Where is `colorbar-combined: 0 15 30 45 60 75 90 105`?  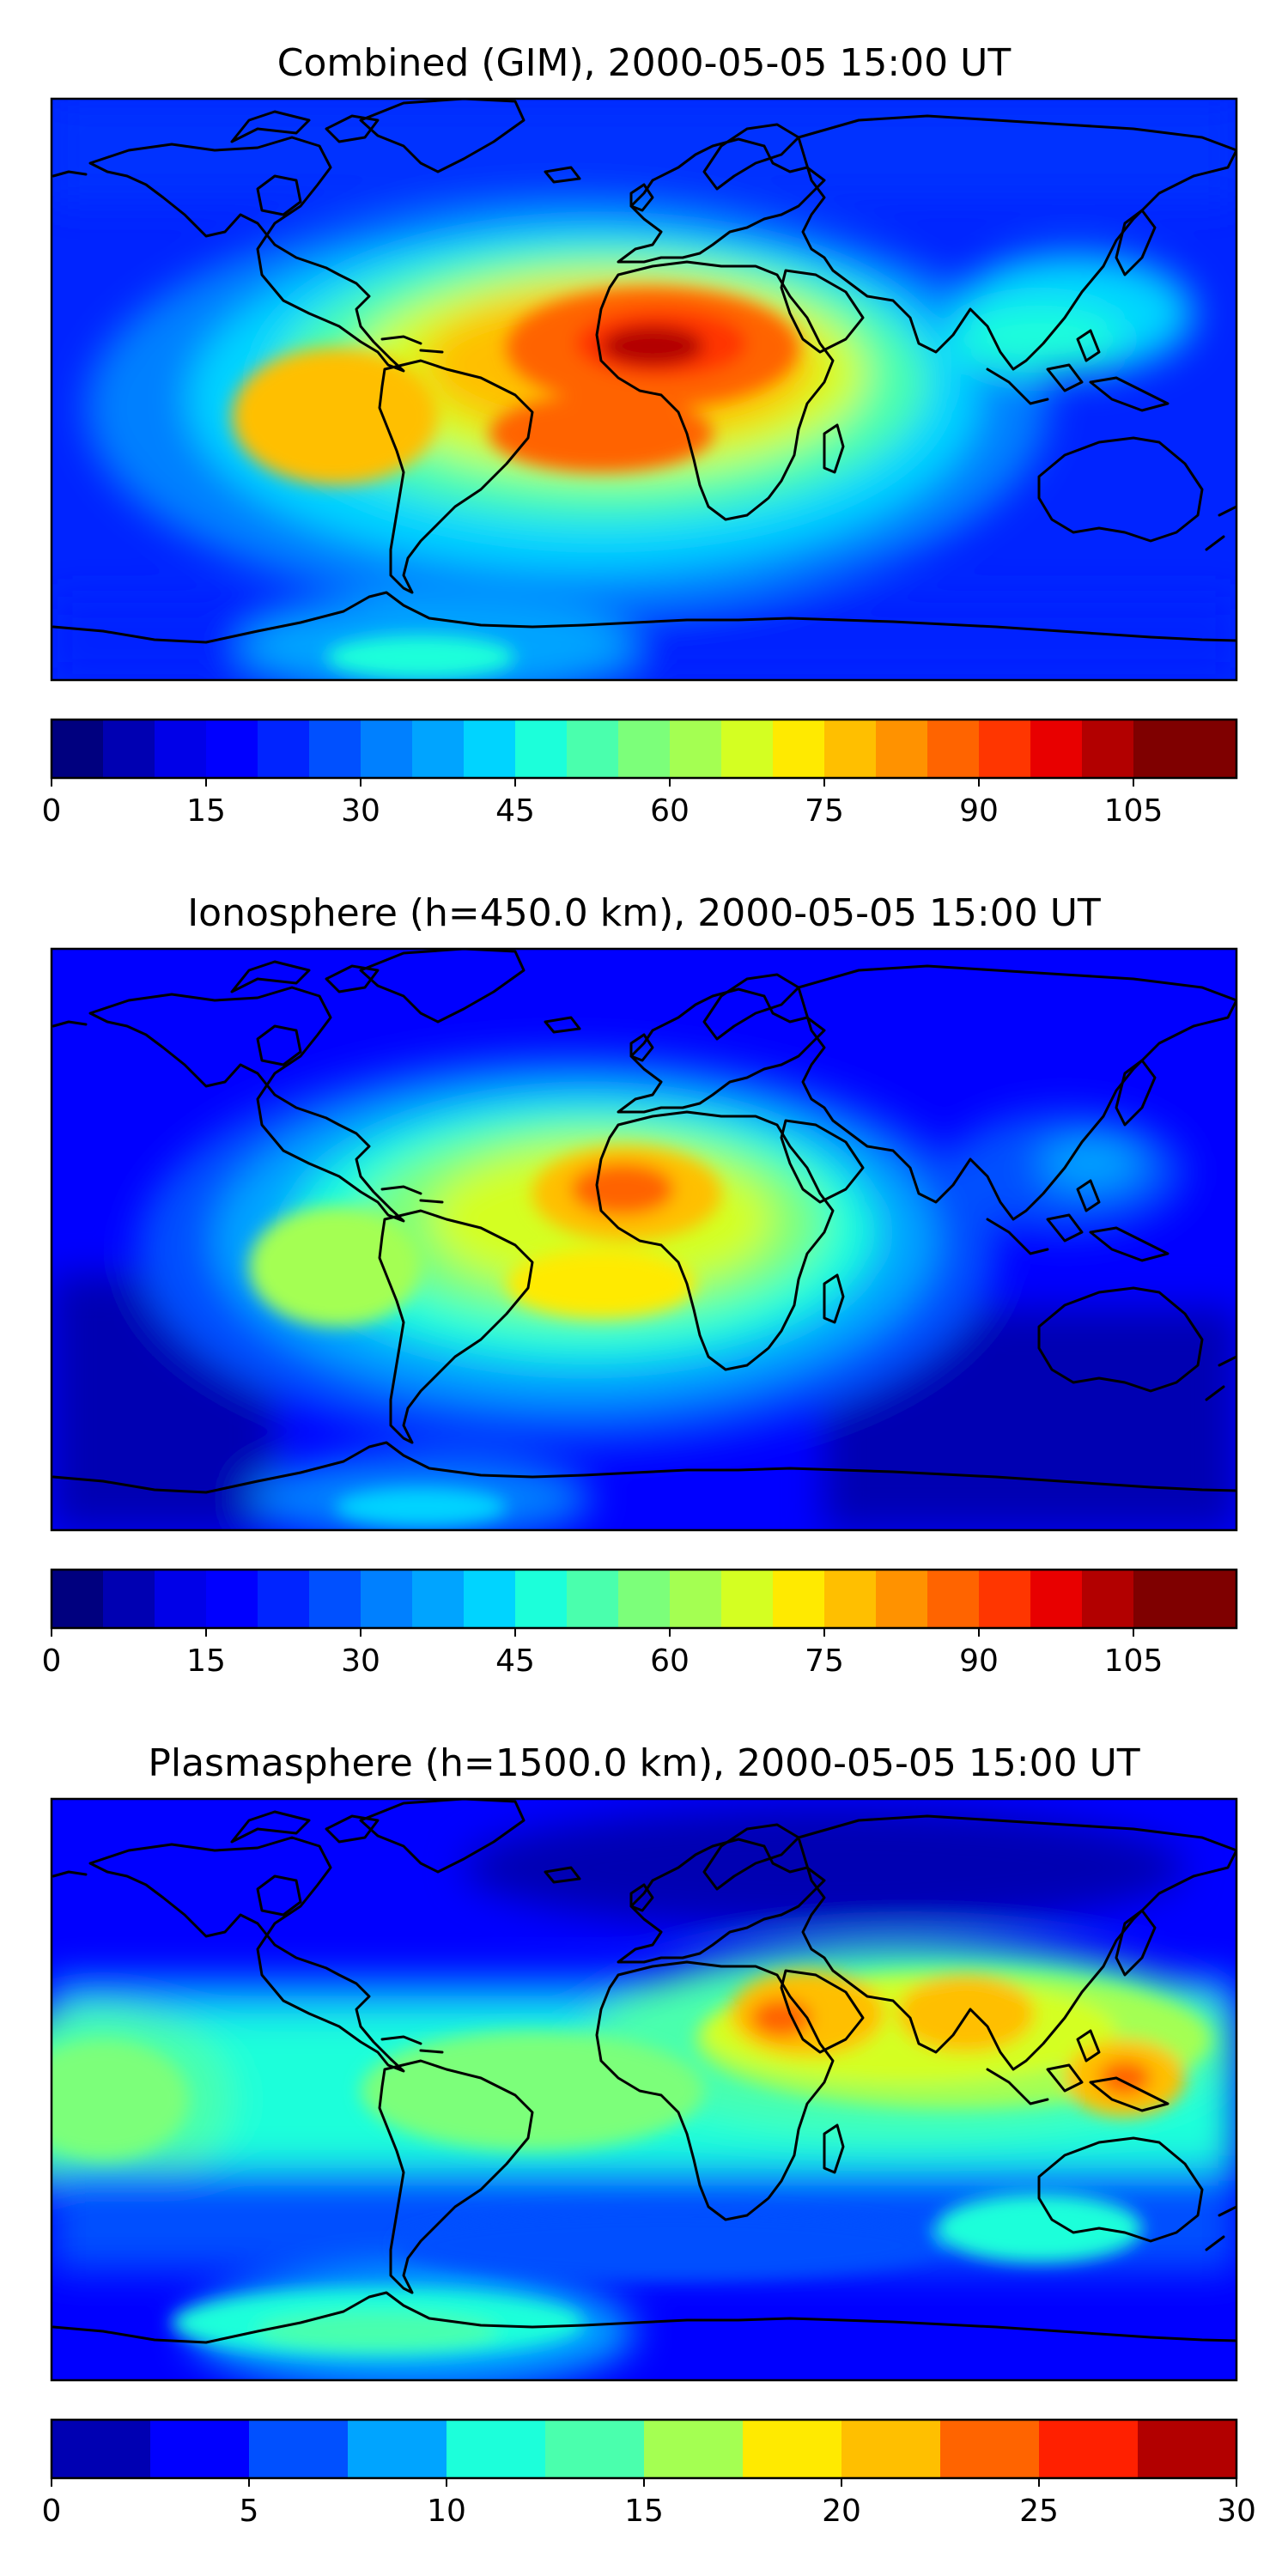
colorbar-combined: 0 15 30 45 60 75 90 105 is located at coordinates (640, 773).